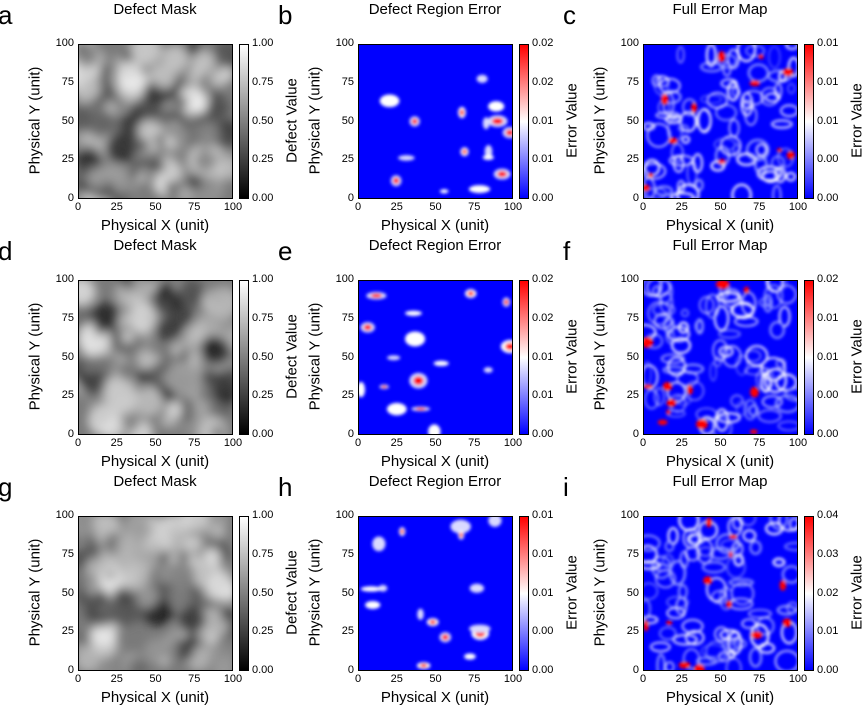 The image size is (865, 715). What do you see at coordinates (263, 395) in the screenshot?
I see `colorbar-tick-label: 0.25` at bounding box center [263, 395].